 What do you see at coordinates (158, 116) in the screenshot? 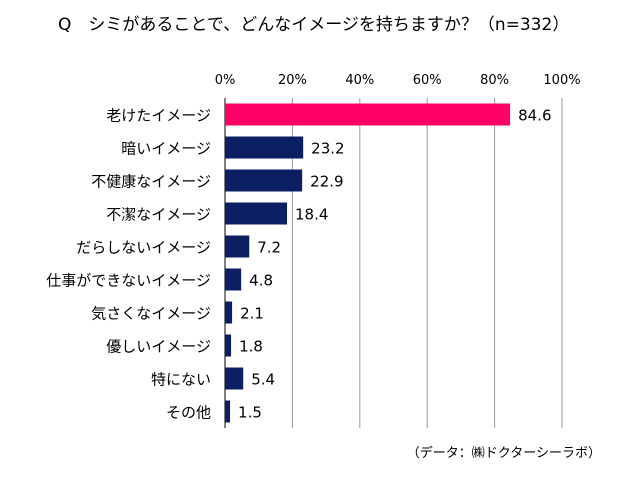
I see `category-label: 老けたイメージ` at bounding box center [158, 116].